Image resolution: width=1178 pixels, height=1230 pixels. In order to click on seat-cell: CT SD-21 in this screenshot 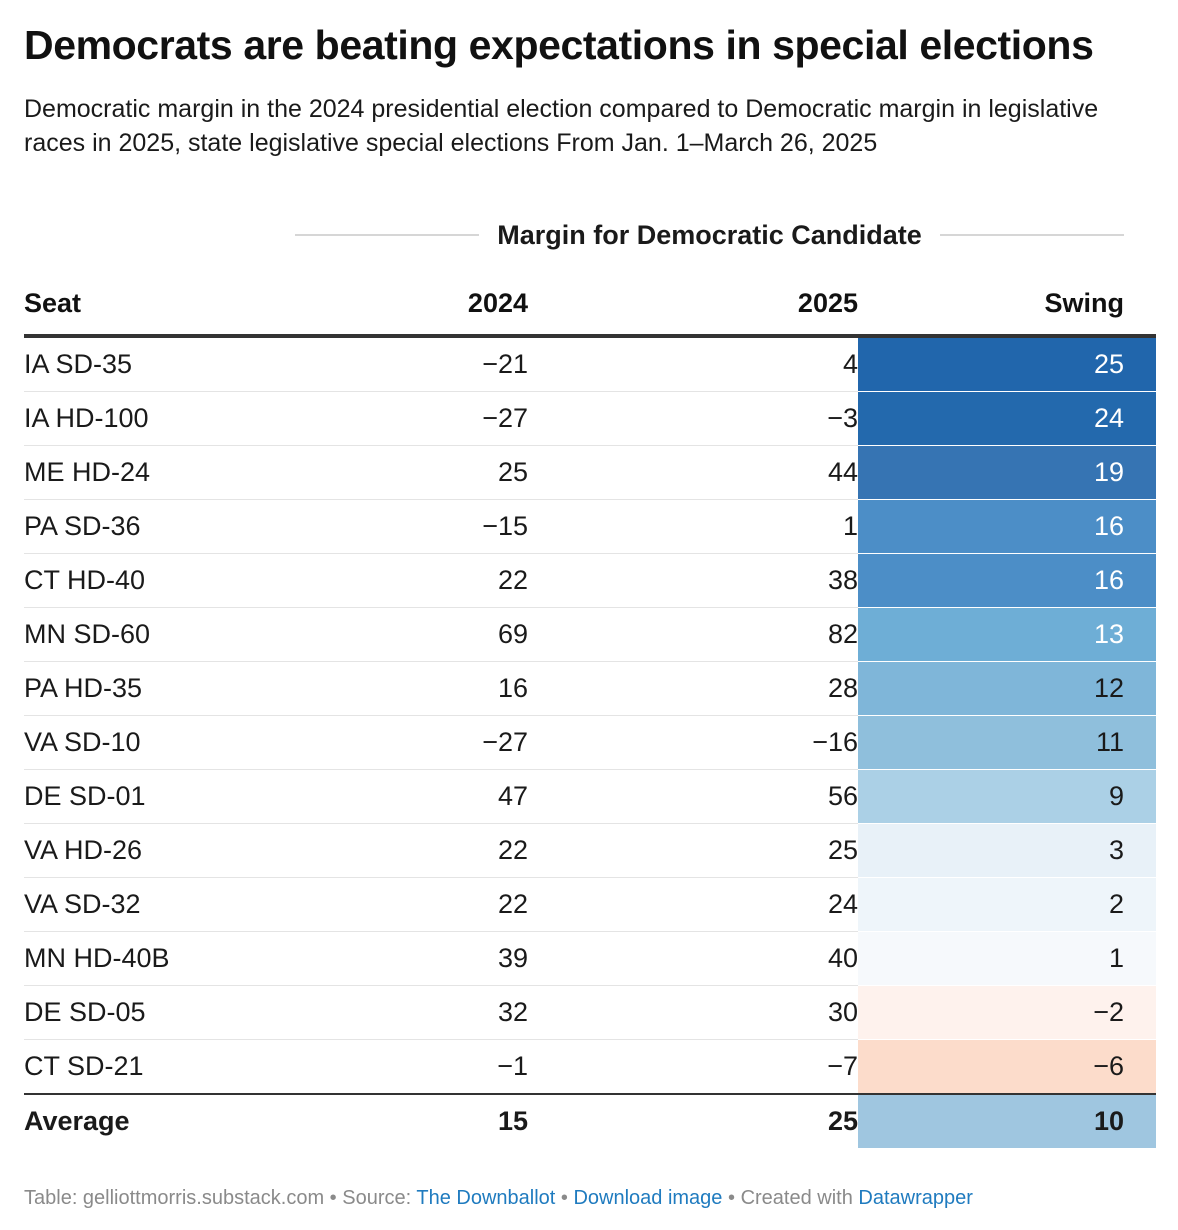, I will do `click(144, 1067)`.